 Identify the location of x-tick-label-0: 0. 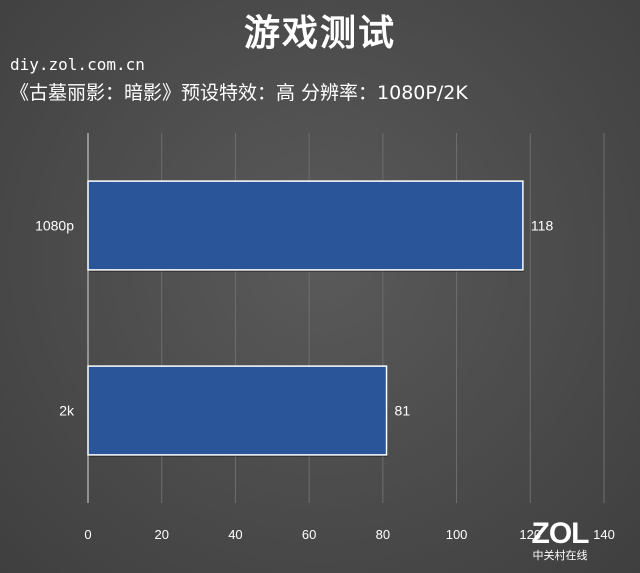
(87, 534).